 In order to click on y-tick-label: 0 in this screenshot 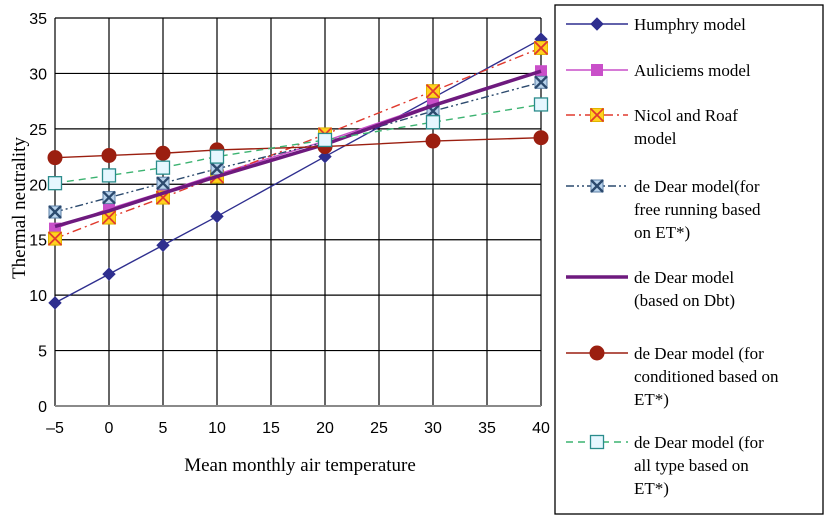, I will do `click(42, 407)`.